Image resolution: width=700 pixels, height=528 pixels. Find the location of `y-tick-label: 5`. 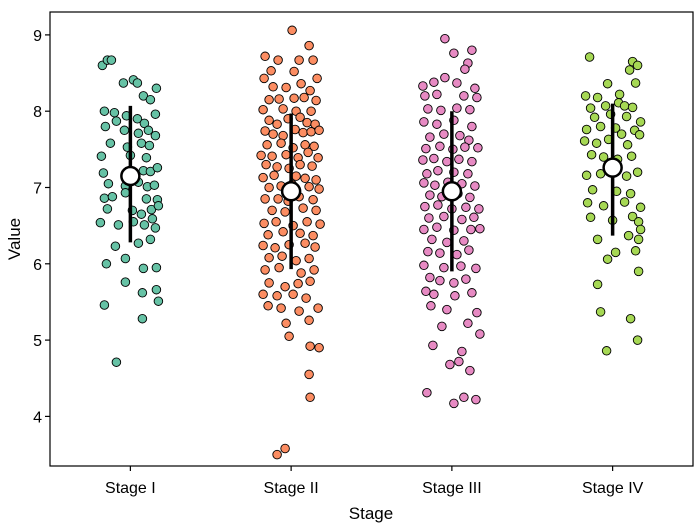

y-tick-label: 5 is located at coordinates (37, 341).